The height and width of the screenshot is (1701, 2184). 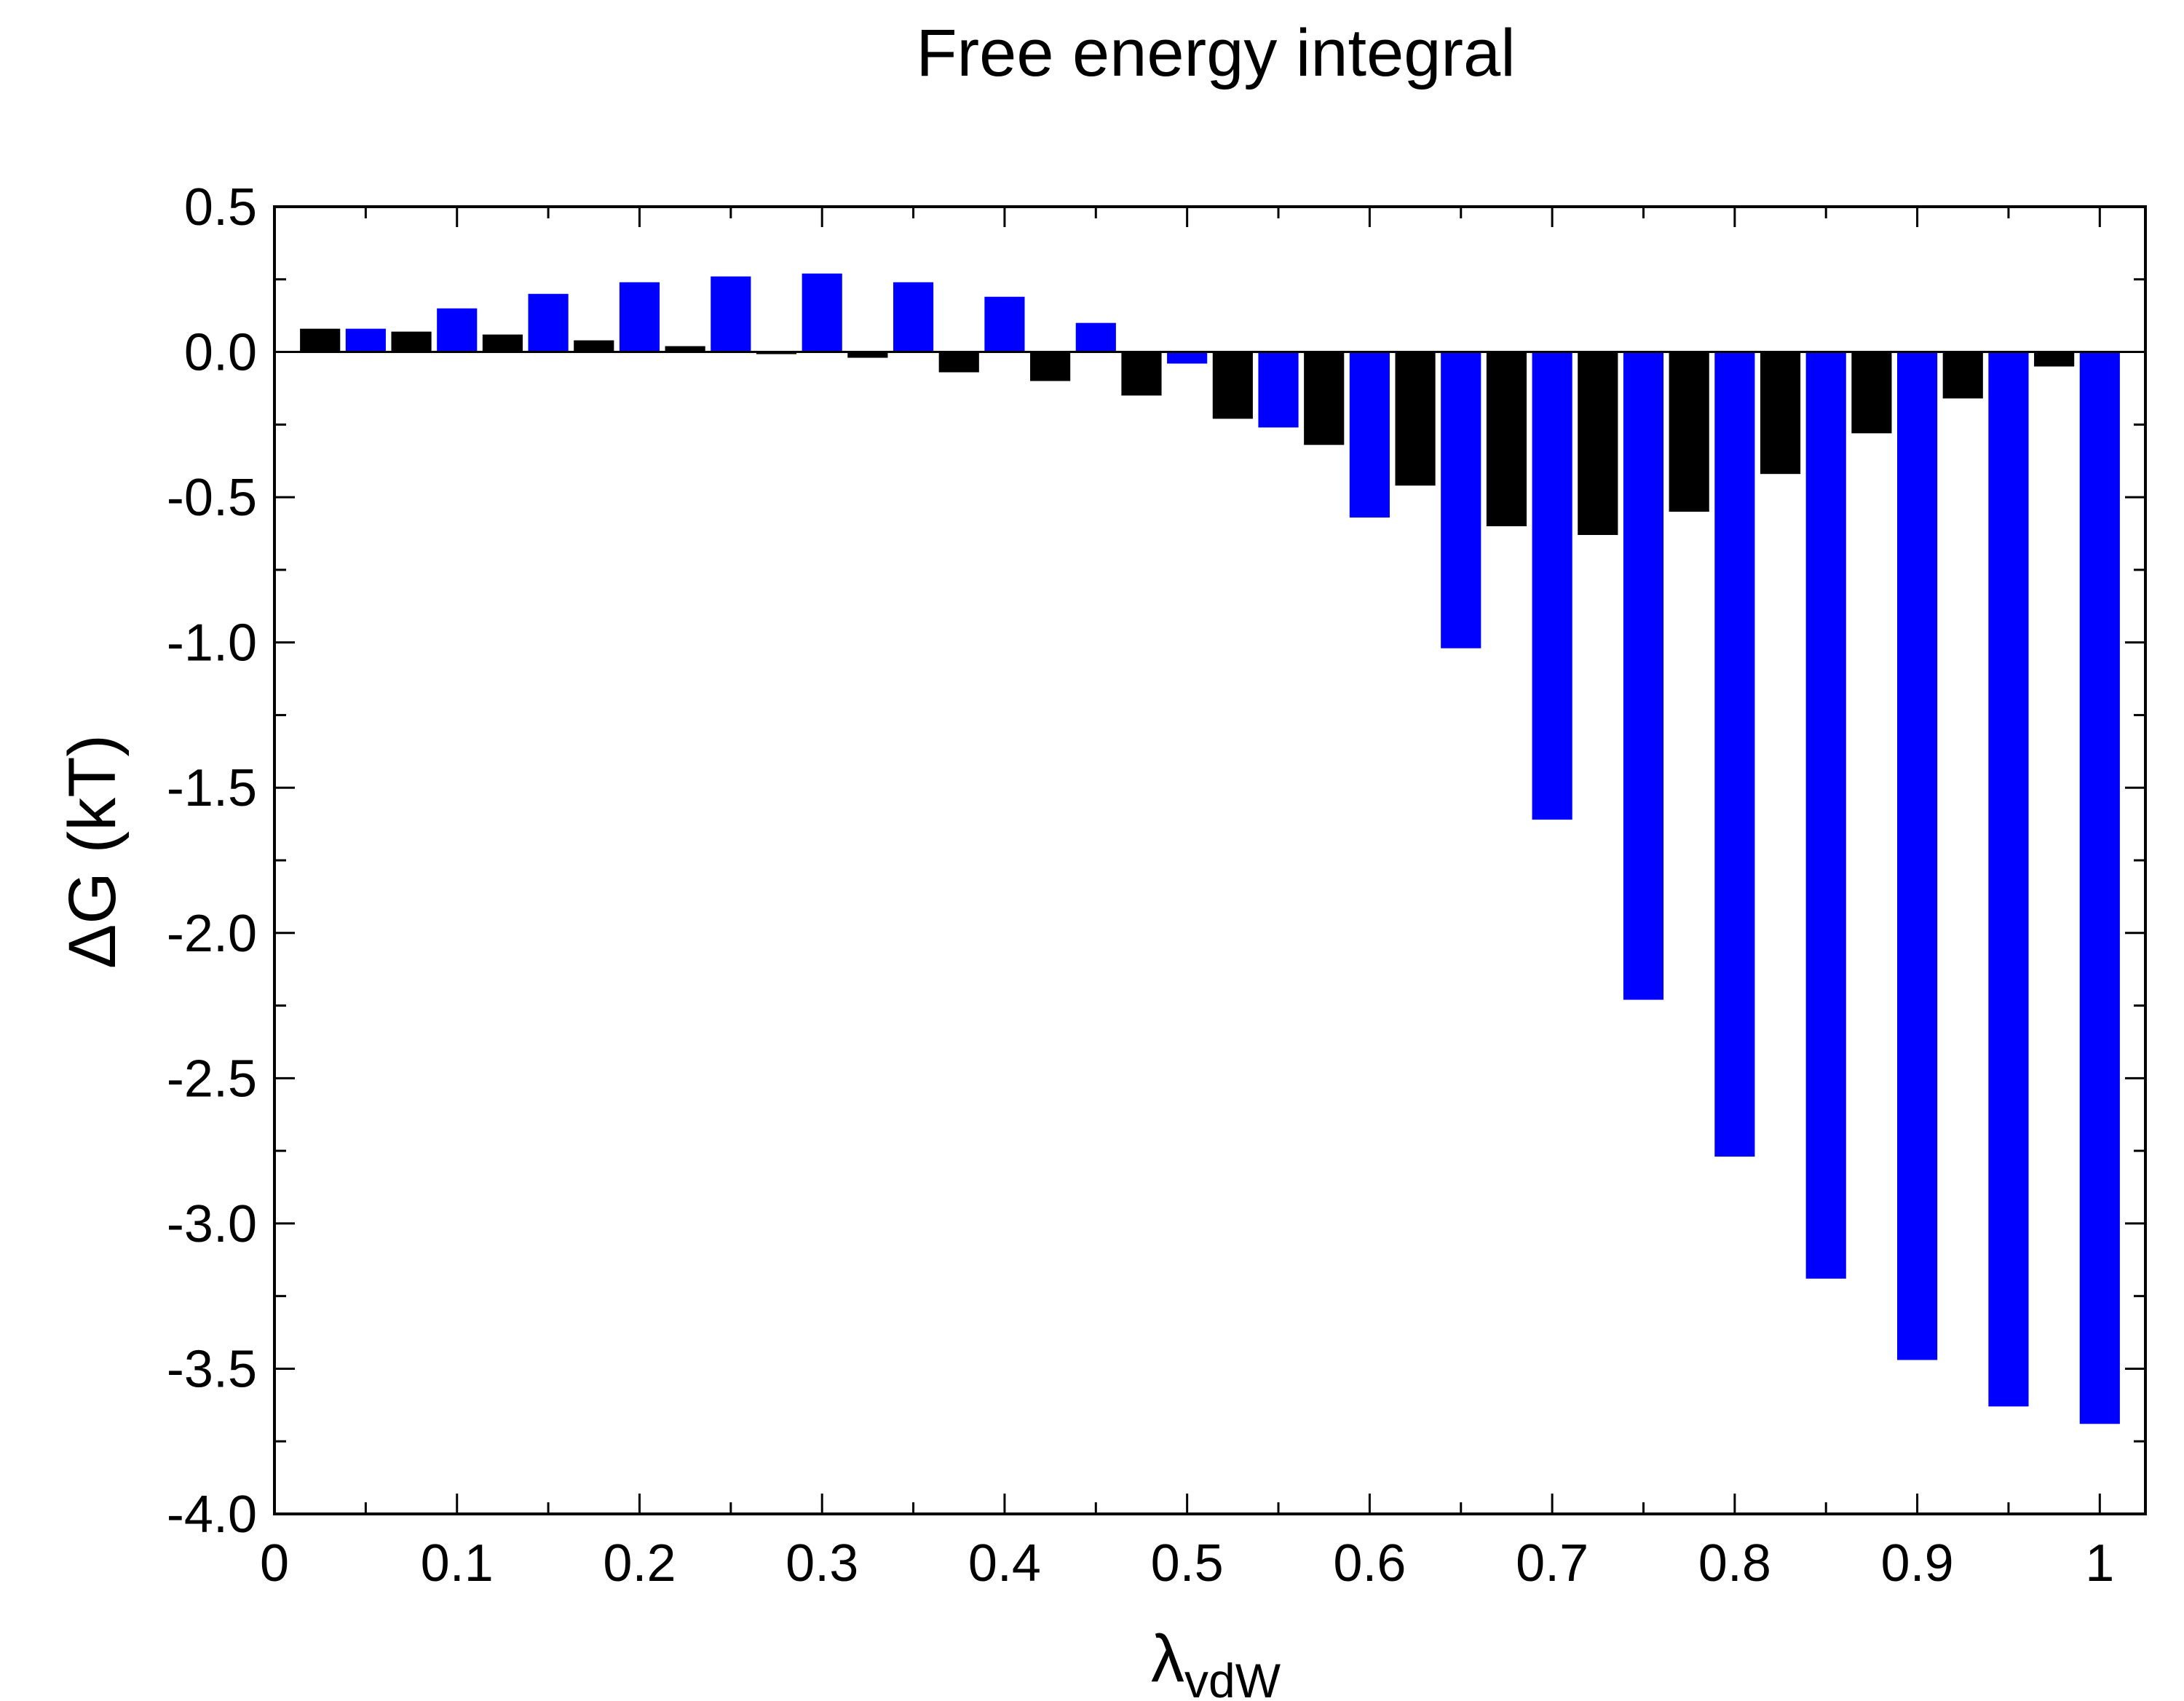 I want to click on y-tick-labels: 0.5 0.0 -0.5 -1.0 -1.5 -2.0 -2.5 -3.0 -3.5 -4.0, so click(x=212, y=861).